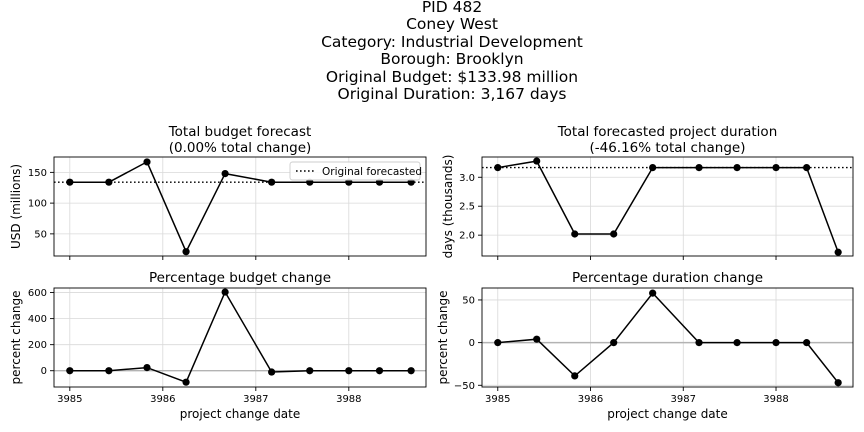  What do you see at coordinates (240, 148) in the screenshot?
I see `subplot-title: (0.00% total change)` at bounding box center [240, 148].